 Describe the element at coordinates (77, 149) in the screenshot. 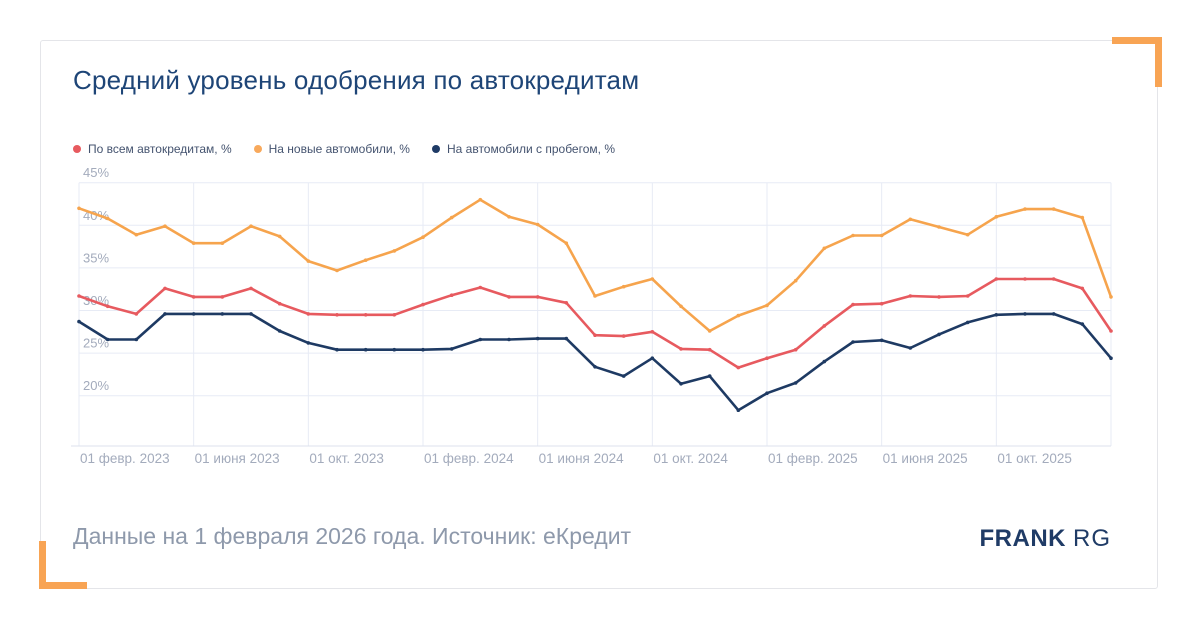

I see `legend-dot-red-icon` at that location.